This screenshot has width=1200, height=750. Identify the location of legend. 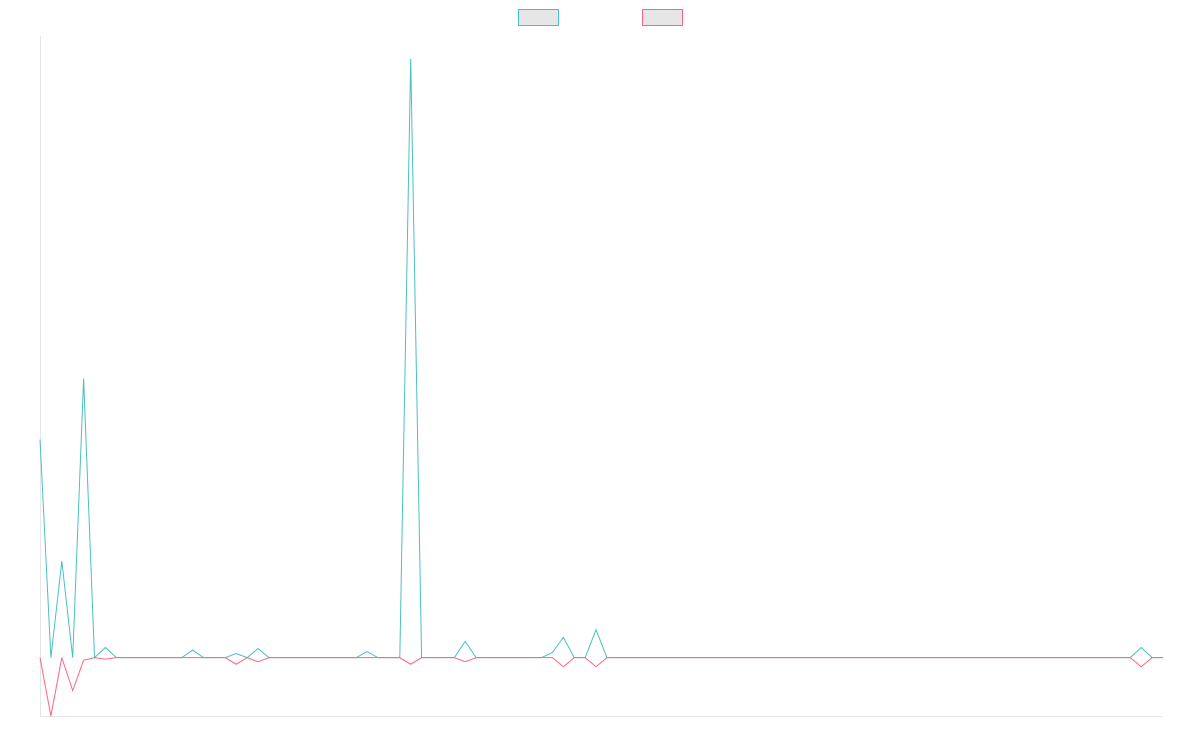
(600, 17).